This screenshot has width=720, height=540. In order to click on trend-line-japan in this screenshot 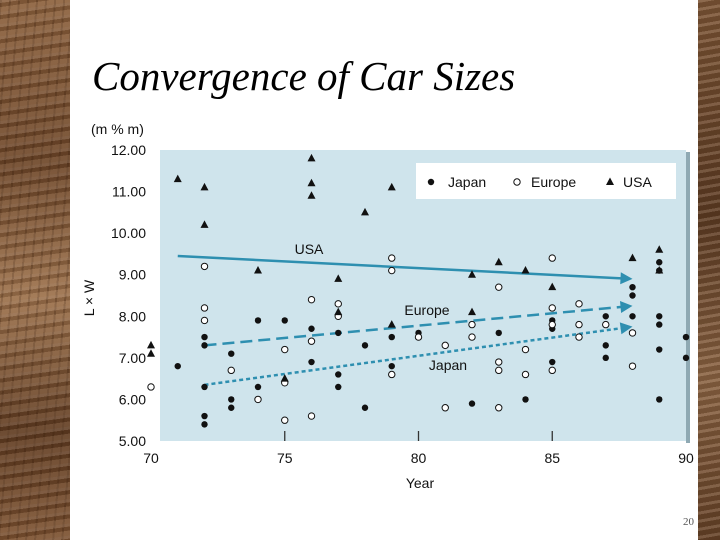, I will do `click(414, 356)`.